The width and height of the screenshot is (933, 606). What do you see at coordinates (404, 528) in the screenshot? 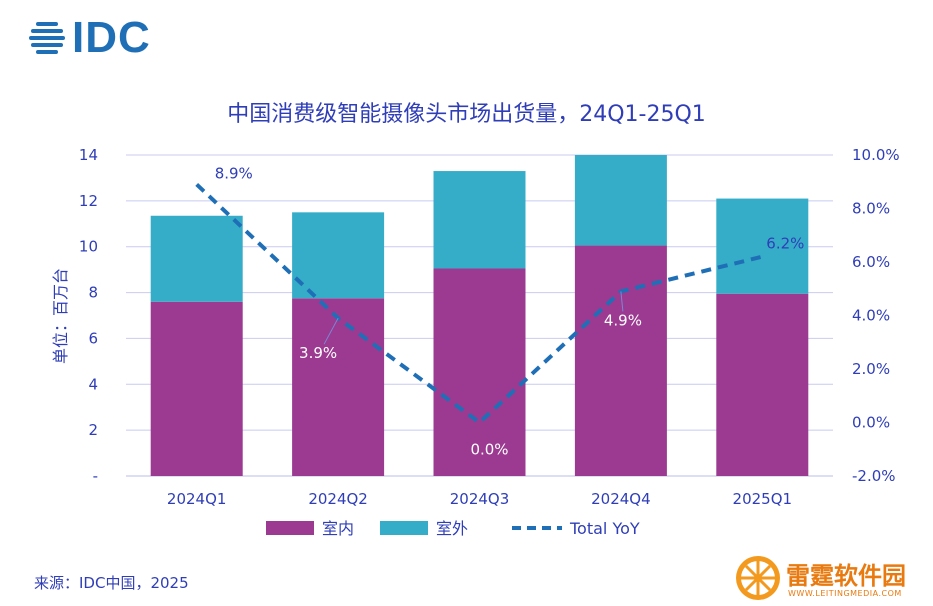
I see `legend-swatch-outdoor` at bounding box center [404, 528].